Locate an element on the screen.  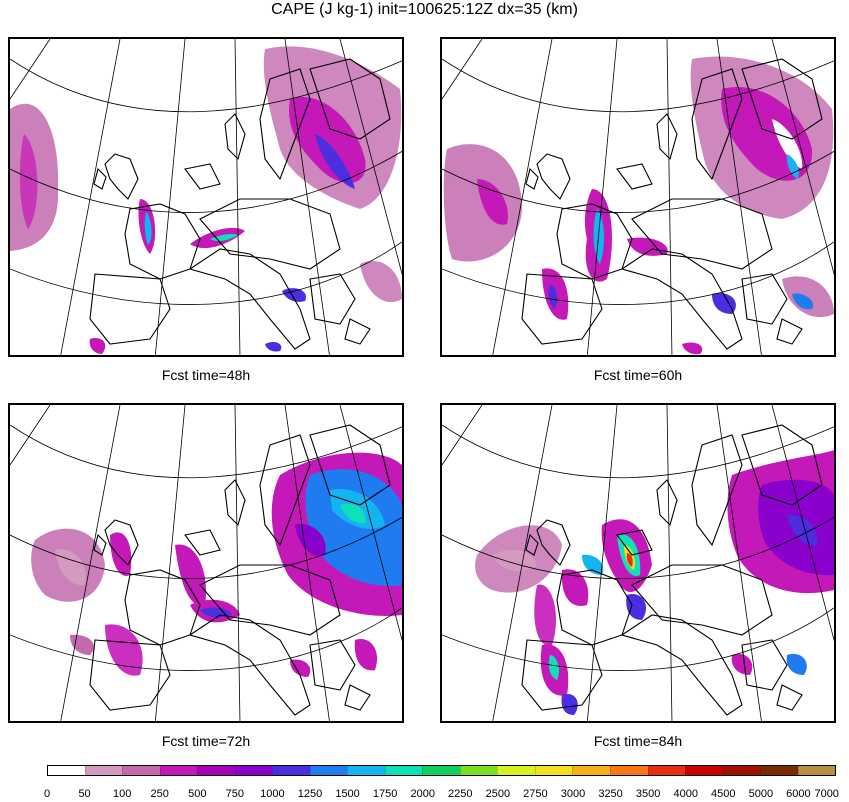
panel-caption-48h: Fcst time=48h is located at coordinates (206, 375).